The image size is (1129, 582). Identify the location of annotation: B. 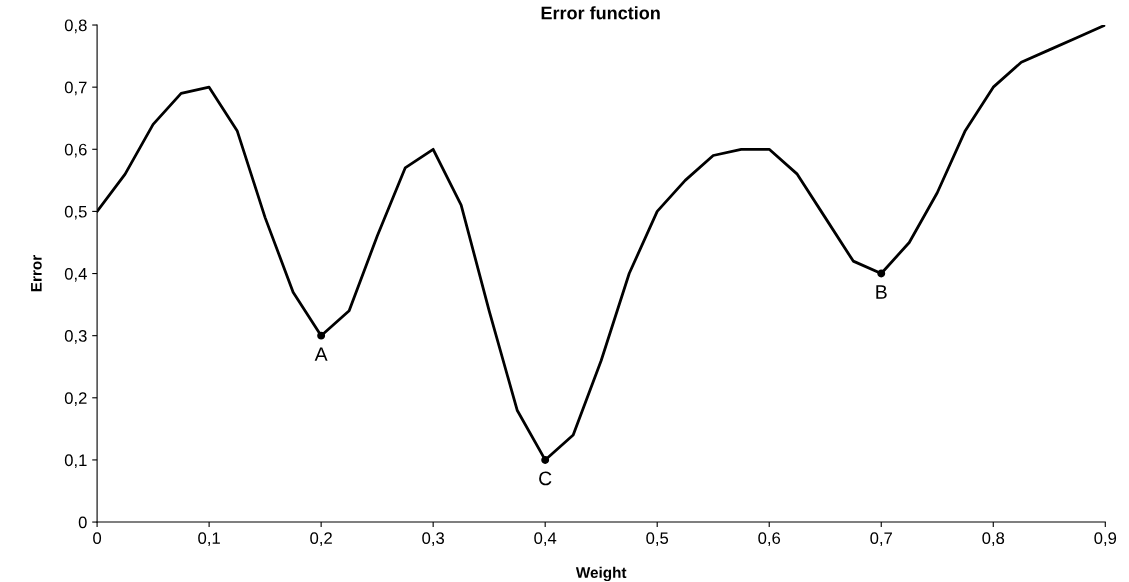
(881, 292).